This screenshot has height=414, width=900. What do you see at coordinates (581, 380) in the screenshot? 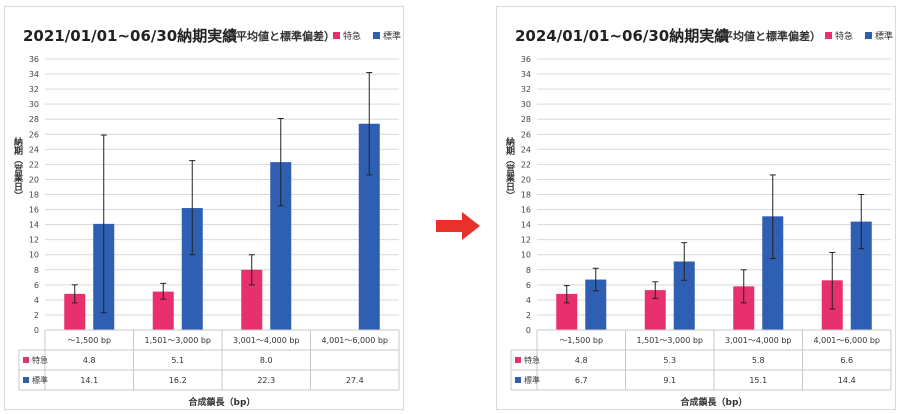
I see `table-cell-value: 6.7` at bounding box center [581, 380].